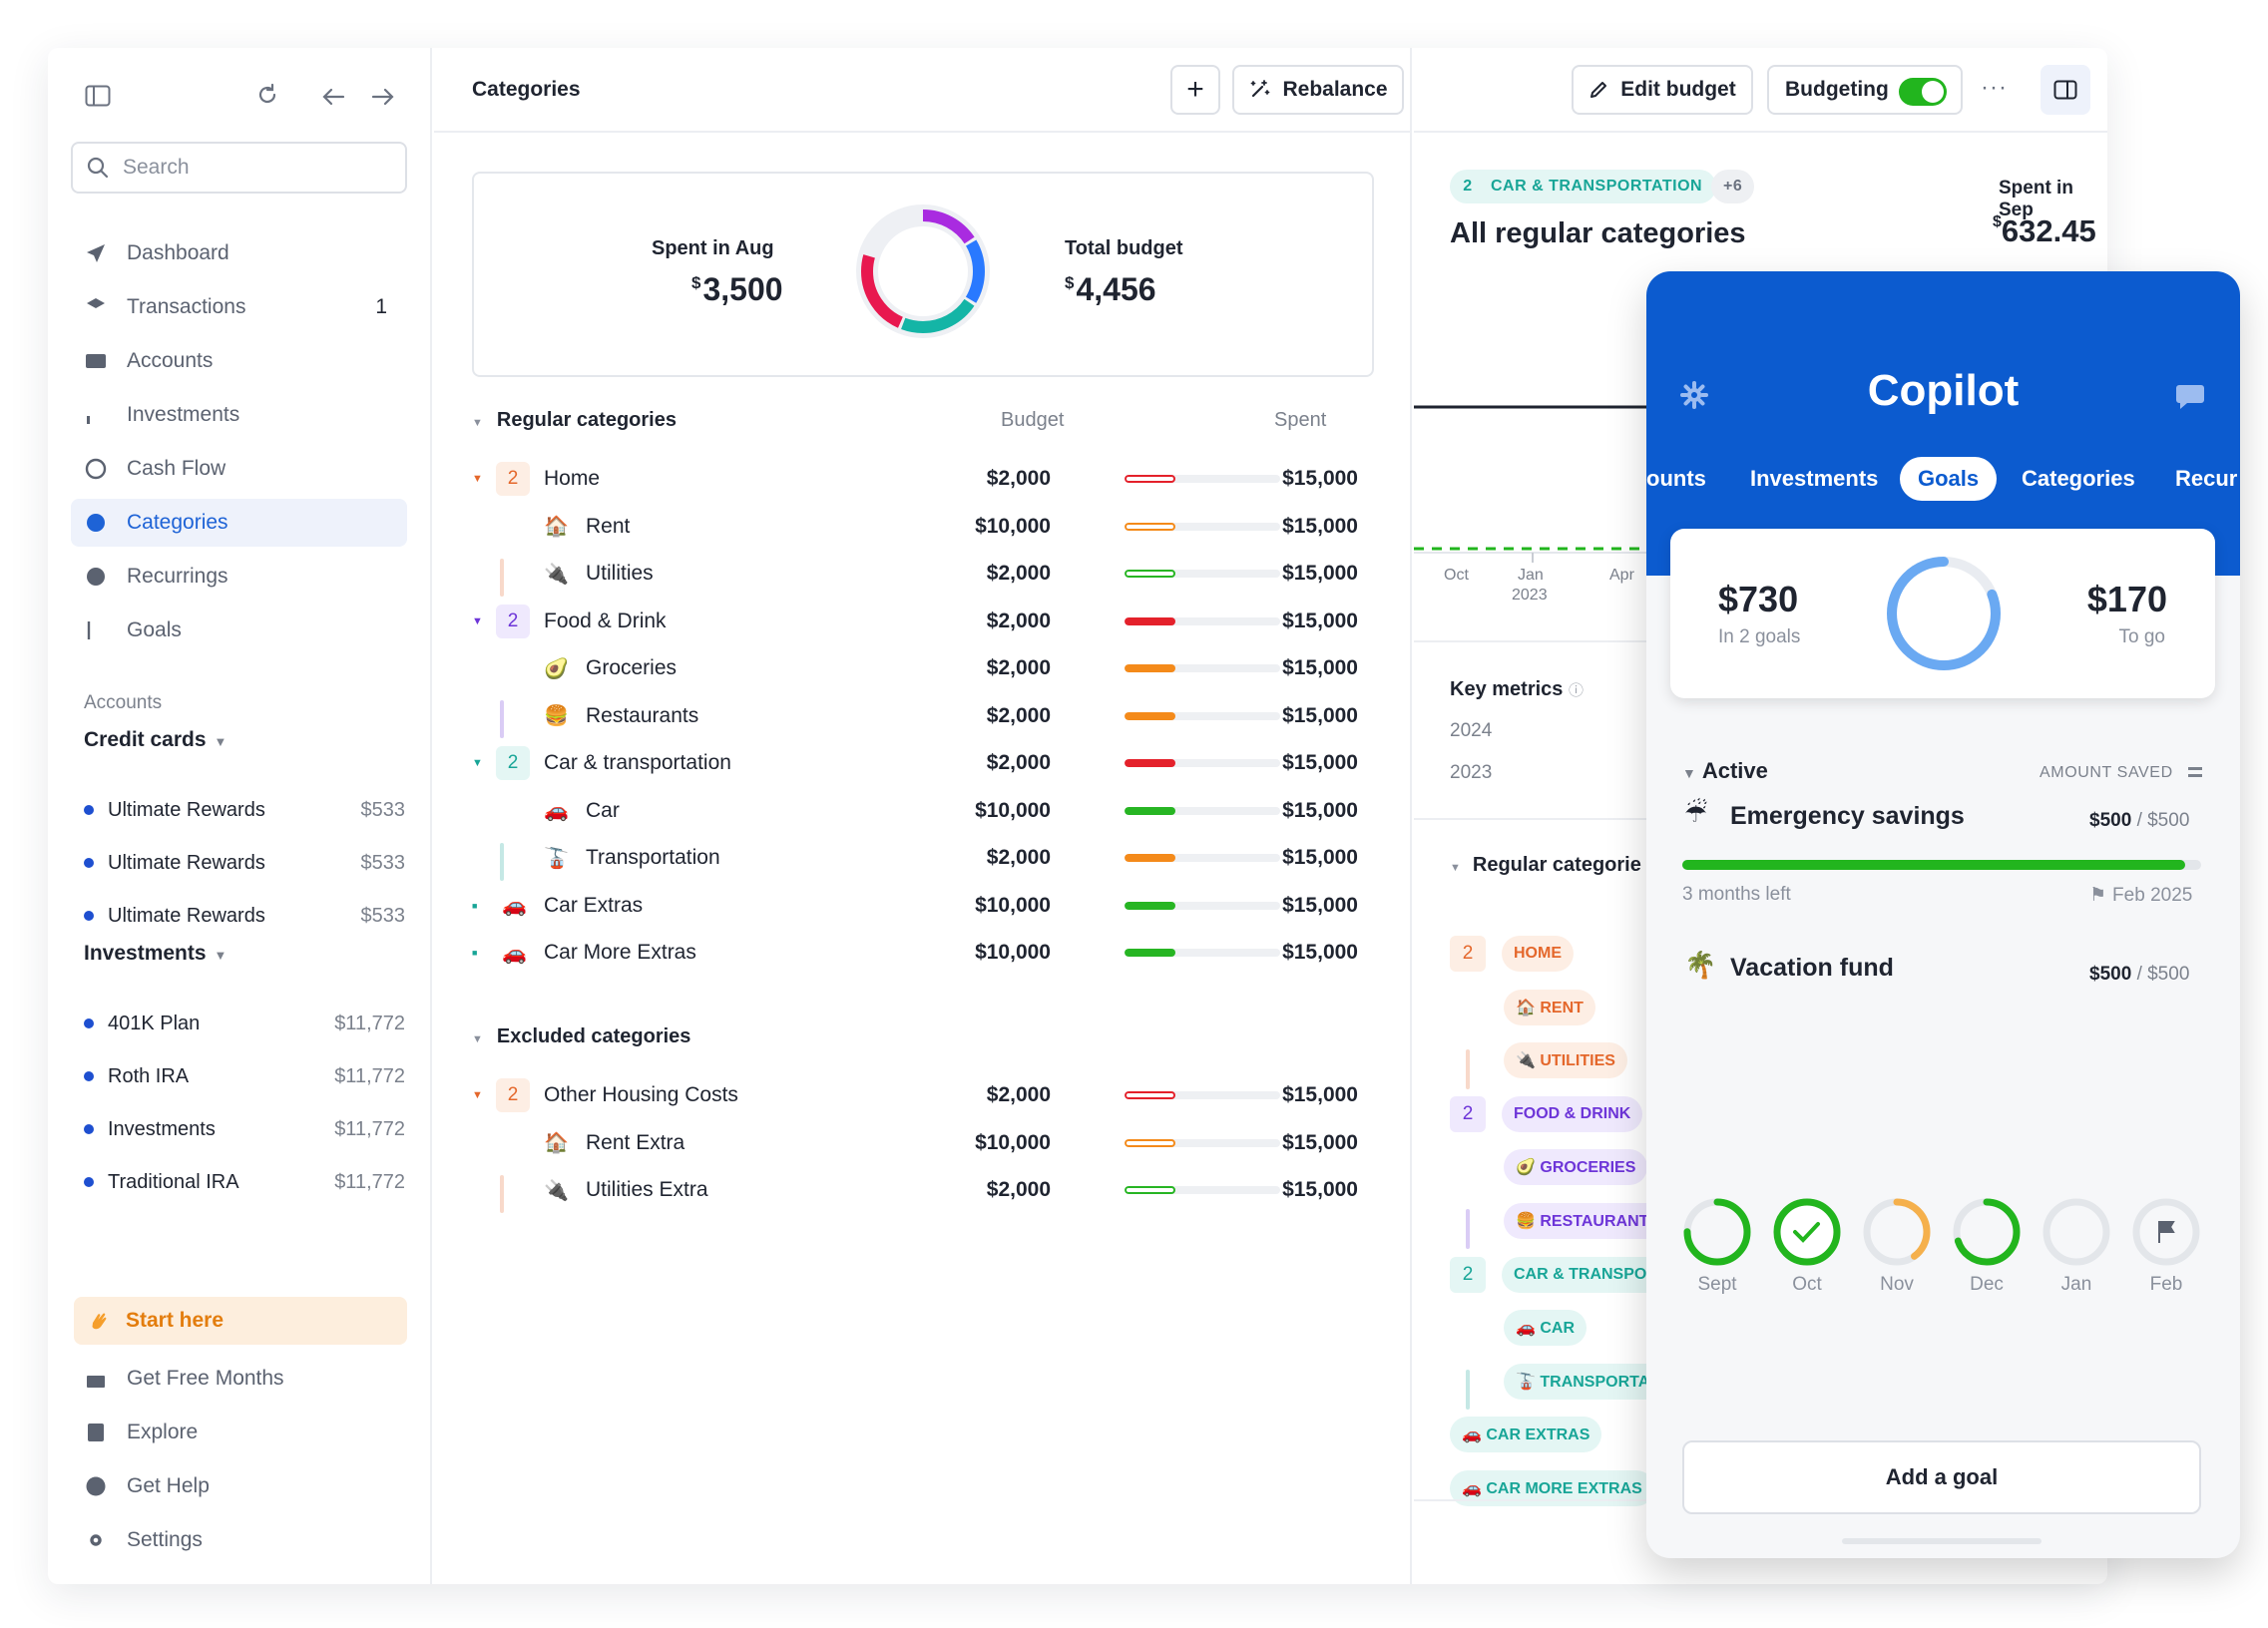 The image size is (2268, 1628). What do you see at coordinates (926, 622) in the screenshot?
I see `category-row: ▼ 2 Food & Drink $2,000 $15,000` at bounding box center [926, 622].